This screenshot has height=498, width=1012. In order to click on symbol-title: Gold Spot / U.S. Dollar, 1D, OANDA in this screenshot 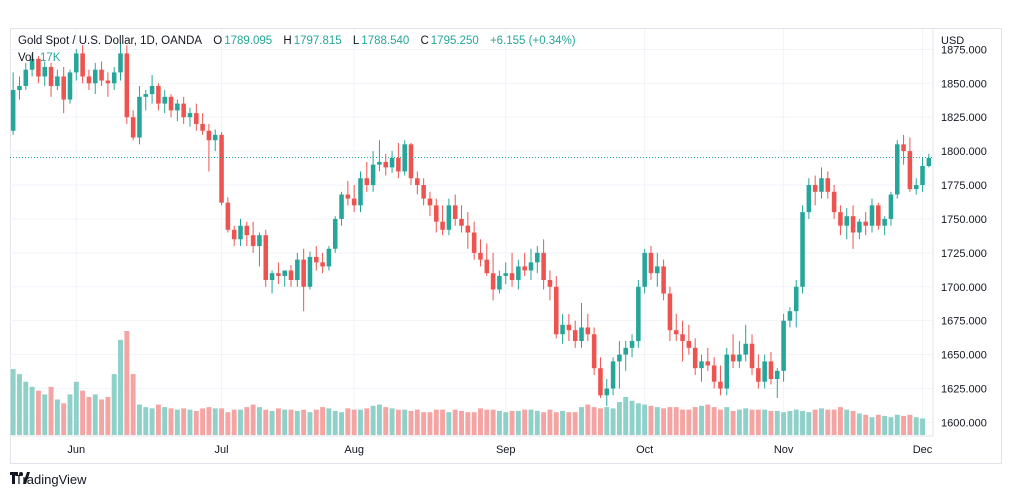, I will do `click(110, 41)`.